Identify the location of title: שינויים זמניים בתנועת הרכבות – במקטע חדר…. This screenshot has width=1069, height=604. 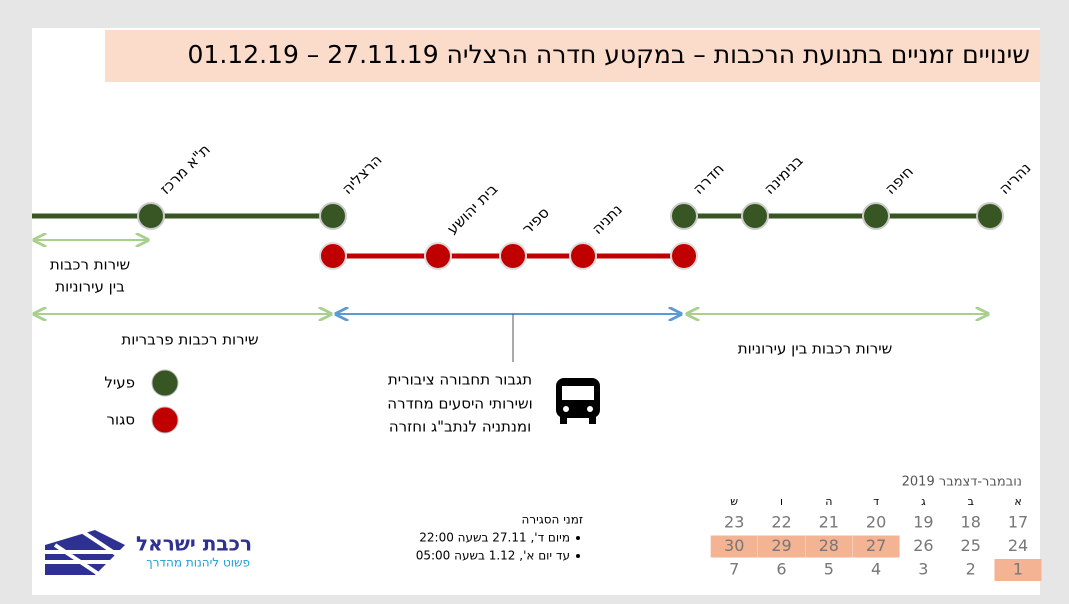
(609, 54).